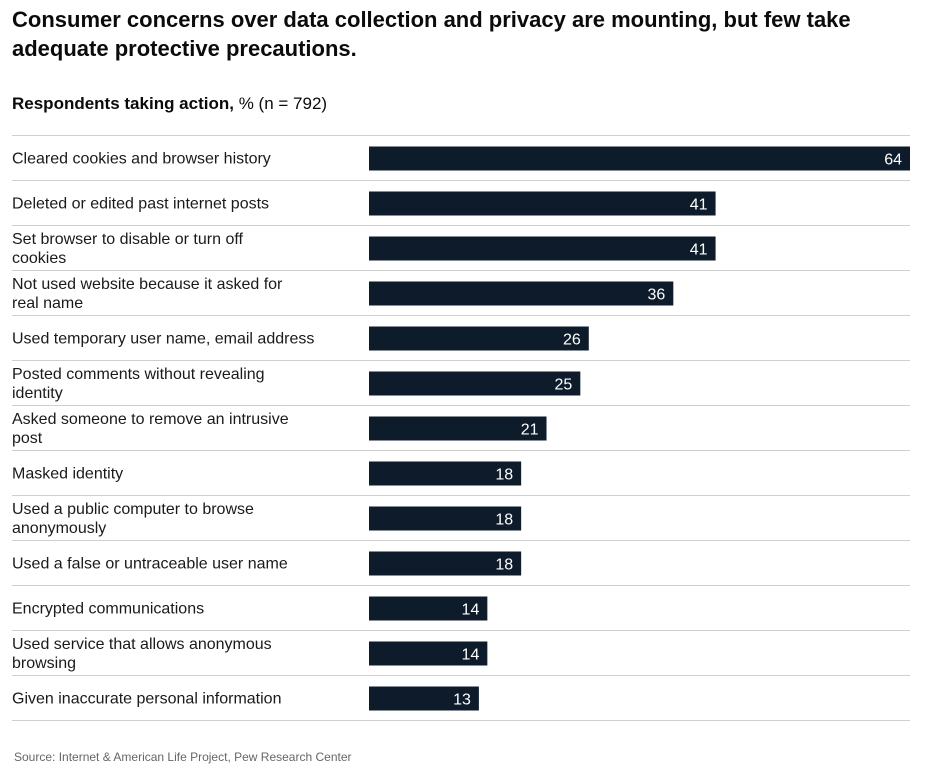 Image resolution: width=933 pixels, height=778 pixels. Describe the element at coordinates (462, 700) in the screenshot. I see `bar-value-label: 13` at that location.